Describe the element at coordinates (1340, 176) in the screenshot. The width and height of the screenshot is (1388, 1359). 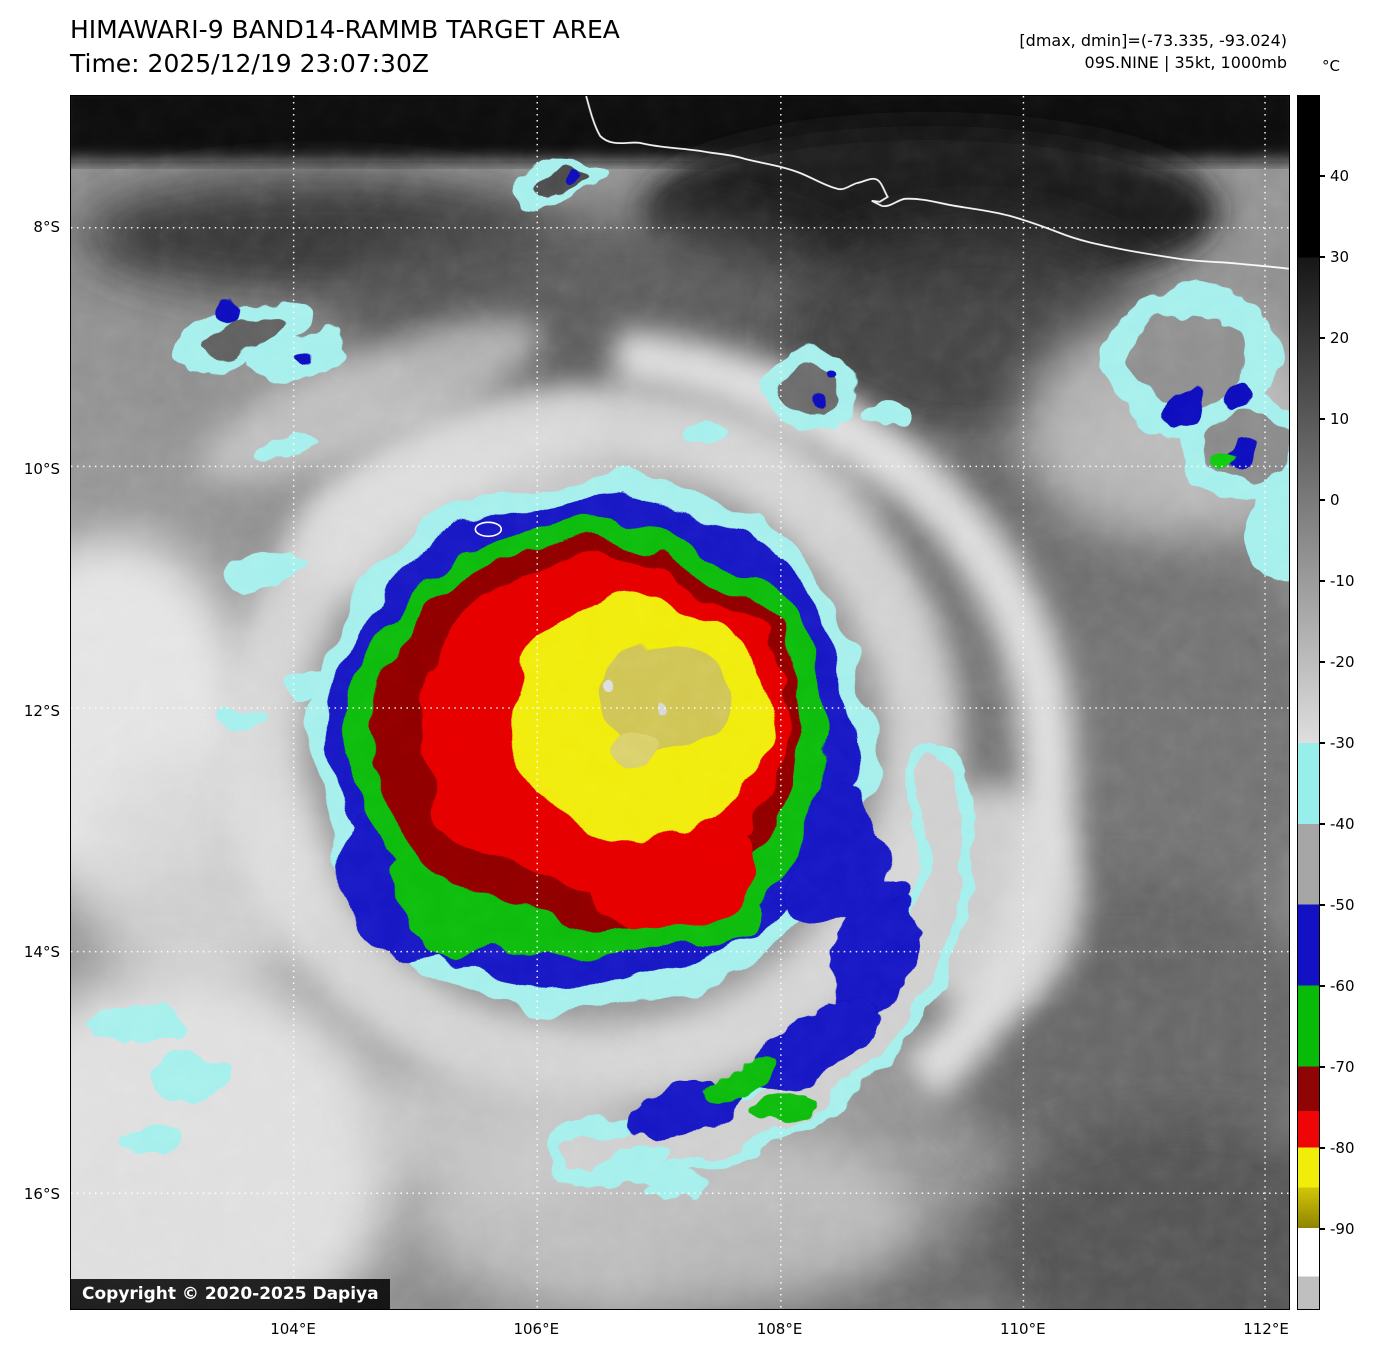
I see `colorbar-tick-label: 40` at that location.